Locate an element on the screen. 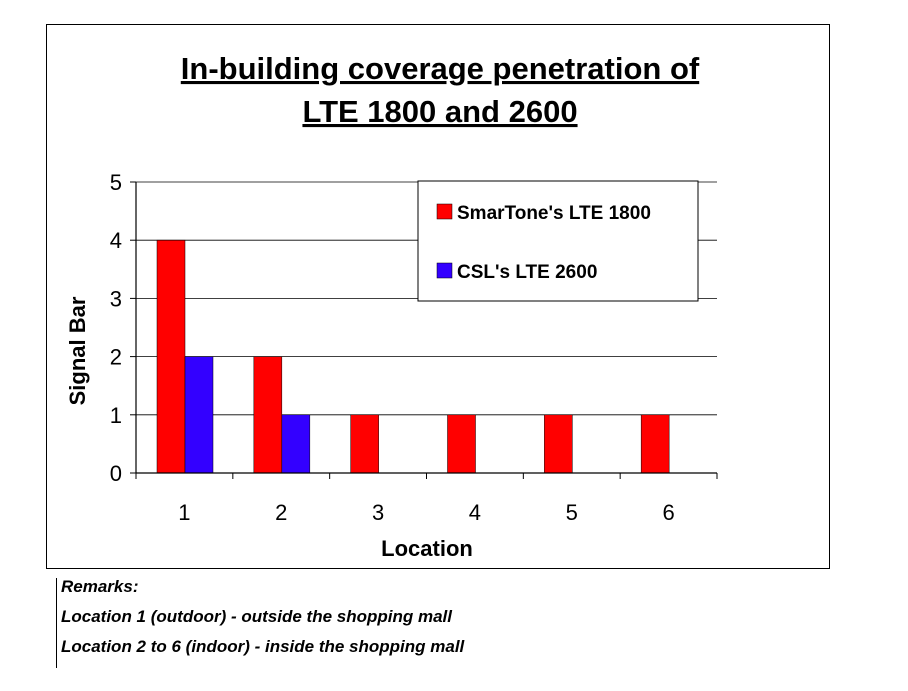 The width and height of the screenshot is (908, 691). legend-box is located at coordinates (558, 241).